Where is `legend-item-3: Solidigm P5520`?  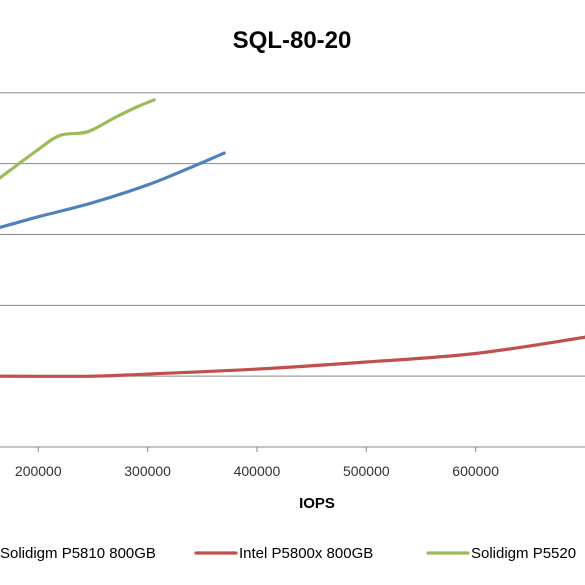 legend-item-3: Solidigm P5520 is located at coordinates (501, 553).